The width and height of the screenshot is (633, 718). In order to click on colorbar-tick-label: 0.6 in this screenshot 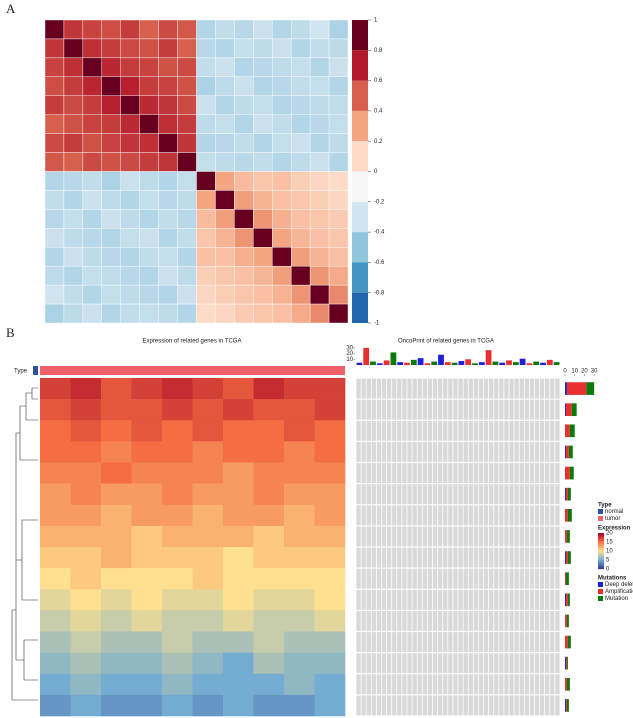, I will do `click(378, 81)`.